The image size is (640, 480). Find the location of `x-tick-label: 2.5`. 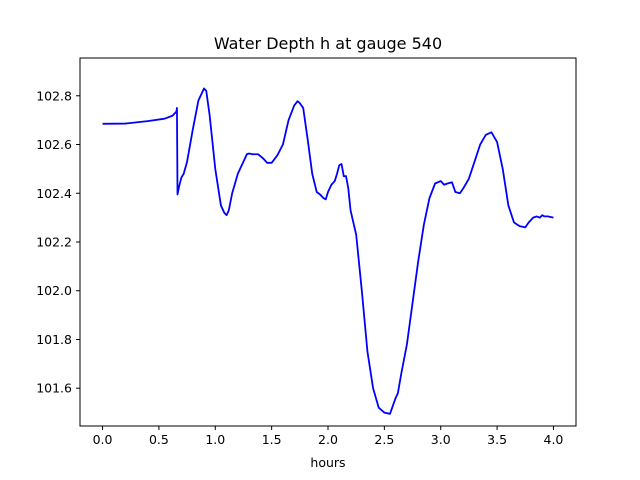

x-tick-label: 2.5 is located at coordinates (384, 439).